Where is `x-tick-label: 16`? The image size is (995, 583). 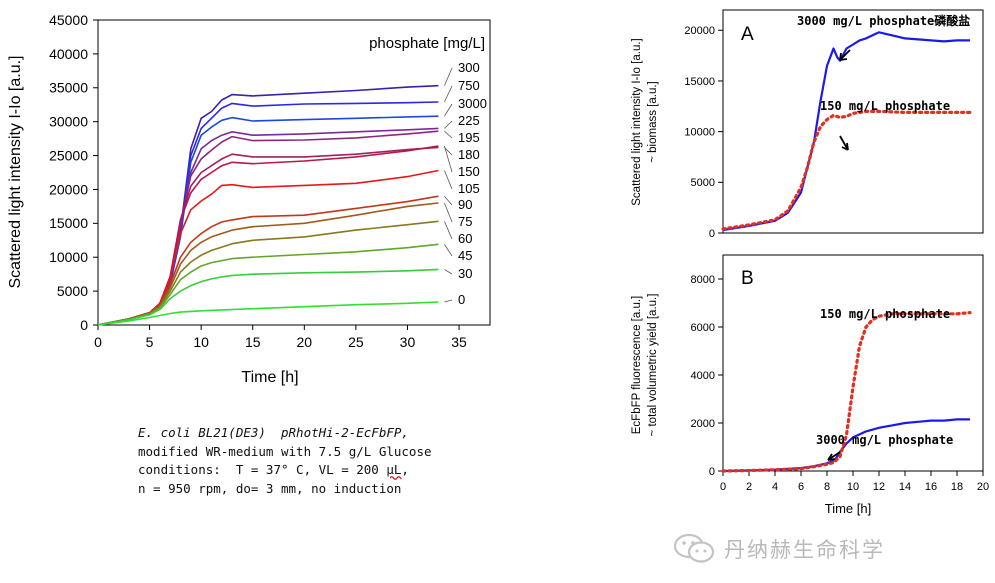 x-tick-label: 16 is located at coordinates (931, 487).